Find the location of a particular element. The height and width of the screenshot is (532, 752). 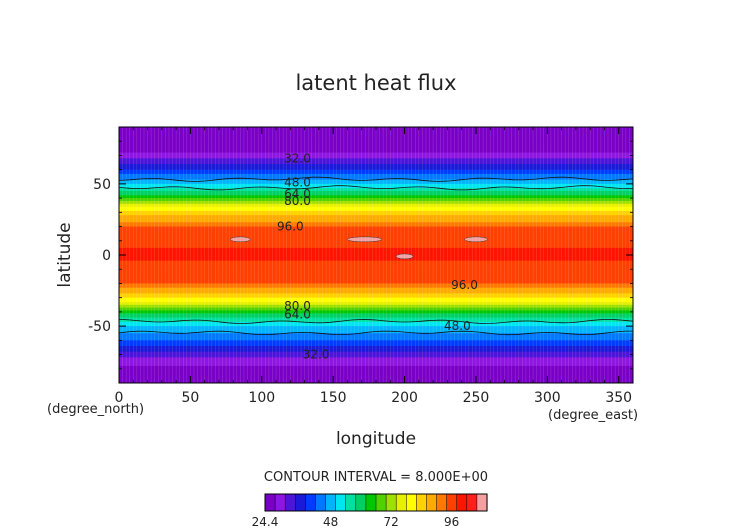

colorbar-frame is located at coordinates (376, 502).